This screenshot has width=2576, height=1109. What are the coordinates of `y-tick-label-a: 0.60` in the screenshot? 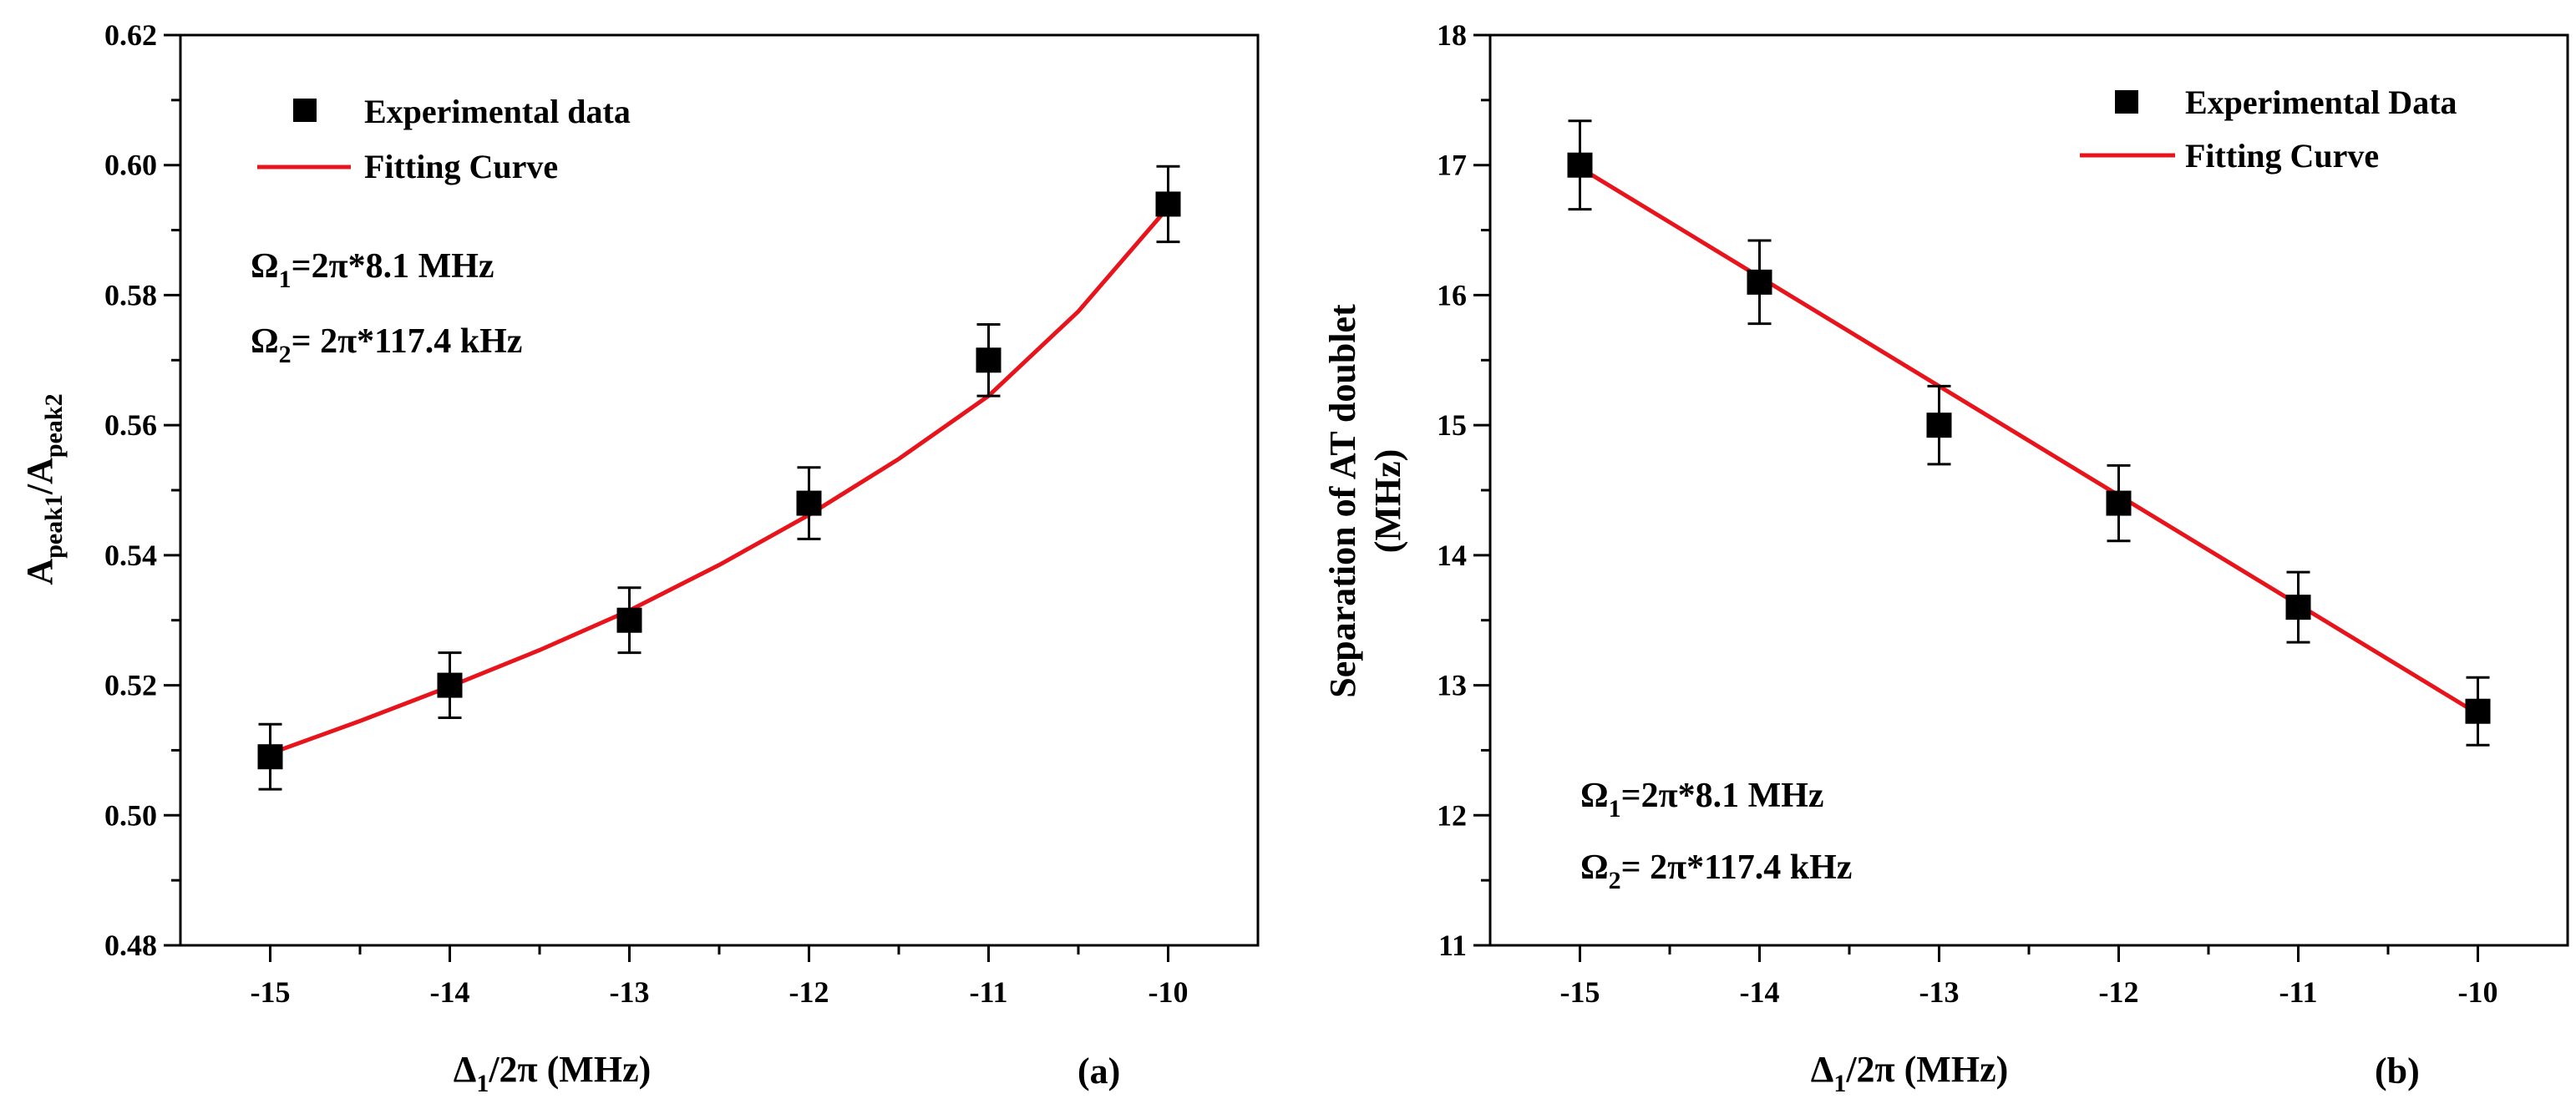 It's located at (130, 165).